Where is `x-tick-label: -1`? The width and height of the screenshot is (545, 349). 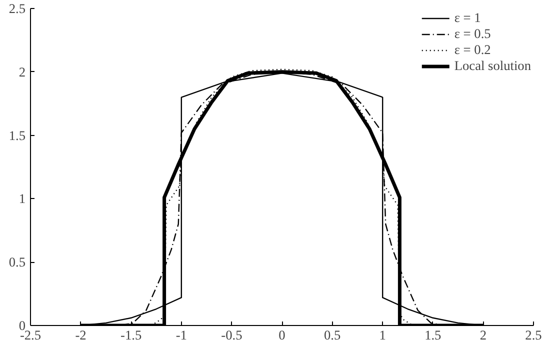
x-tick-label: -1 is located at coordinates (181, 335).